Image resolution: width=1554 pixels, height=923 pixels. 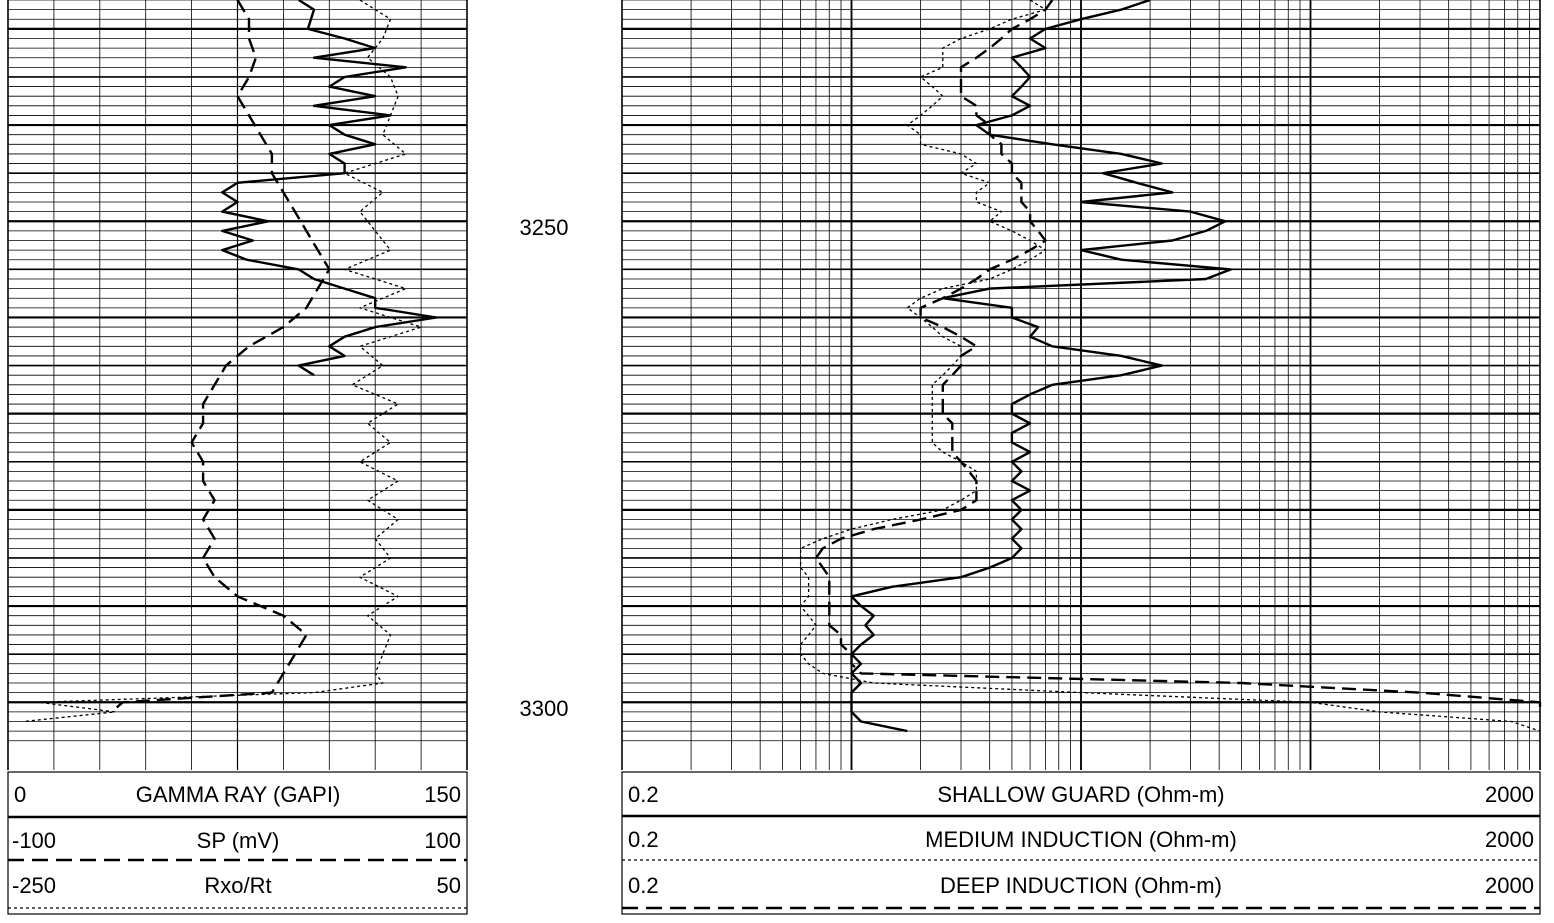 I want to click on gamma-ray-title: GAMMA RAY (GAPI), so click(x=238, y=794).